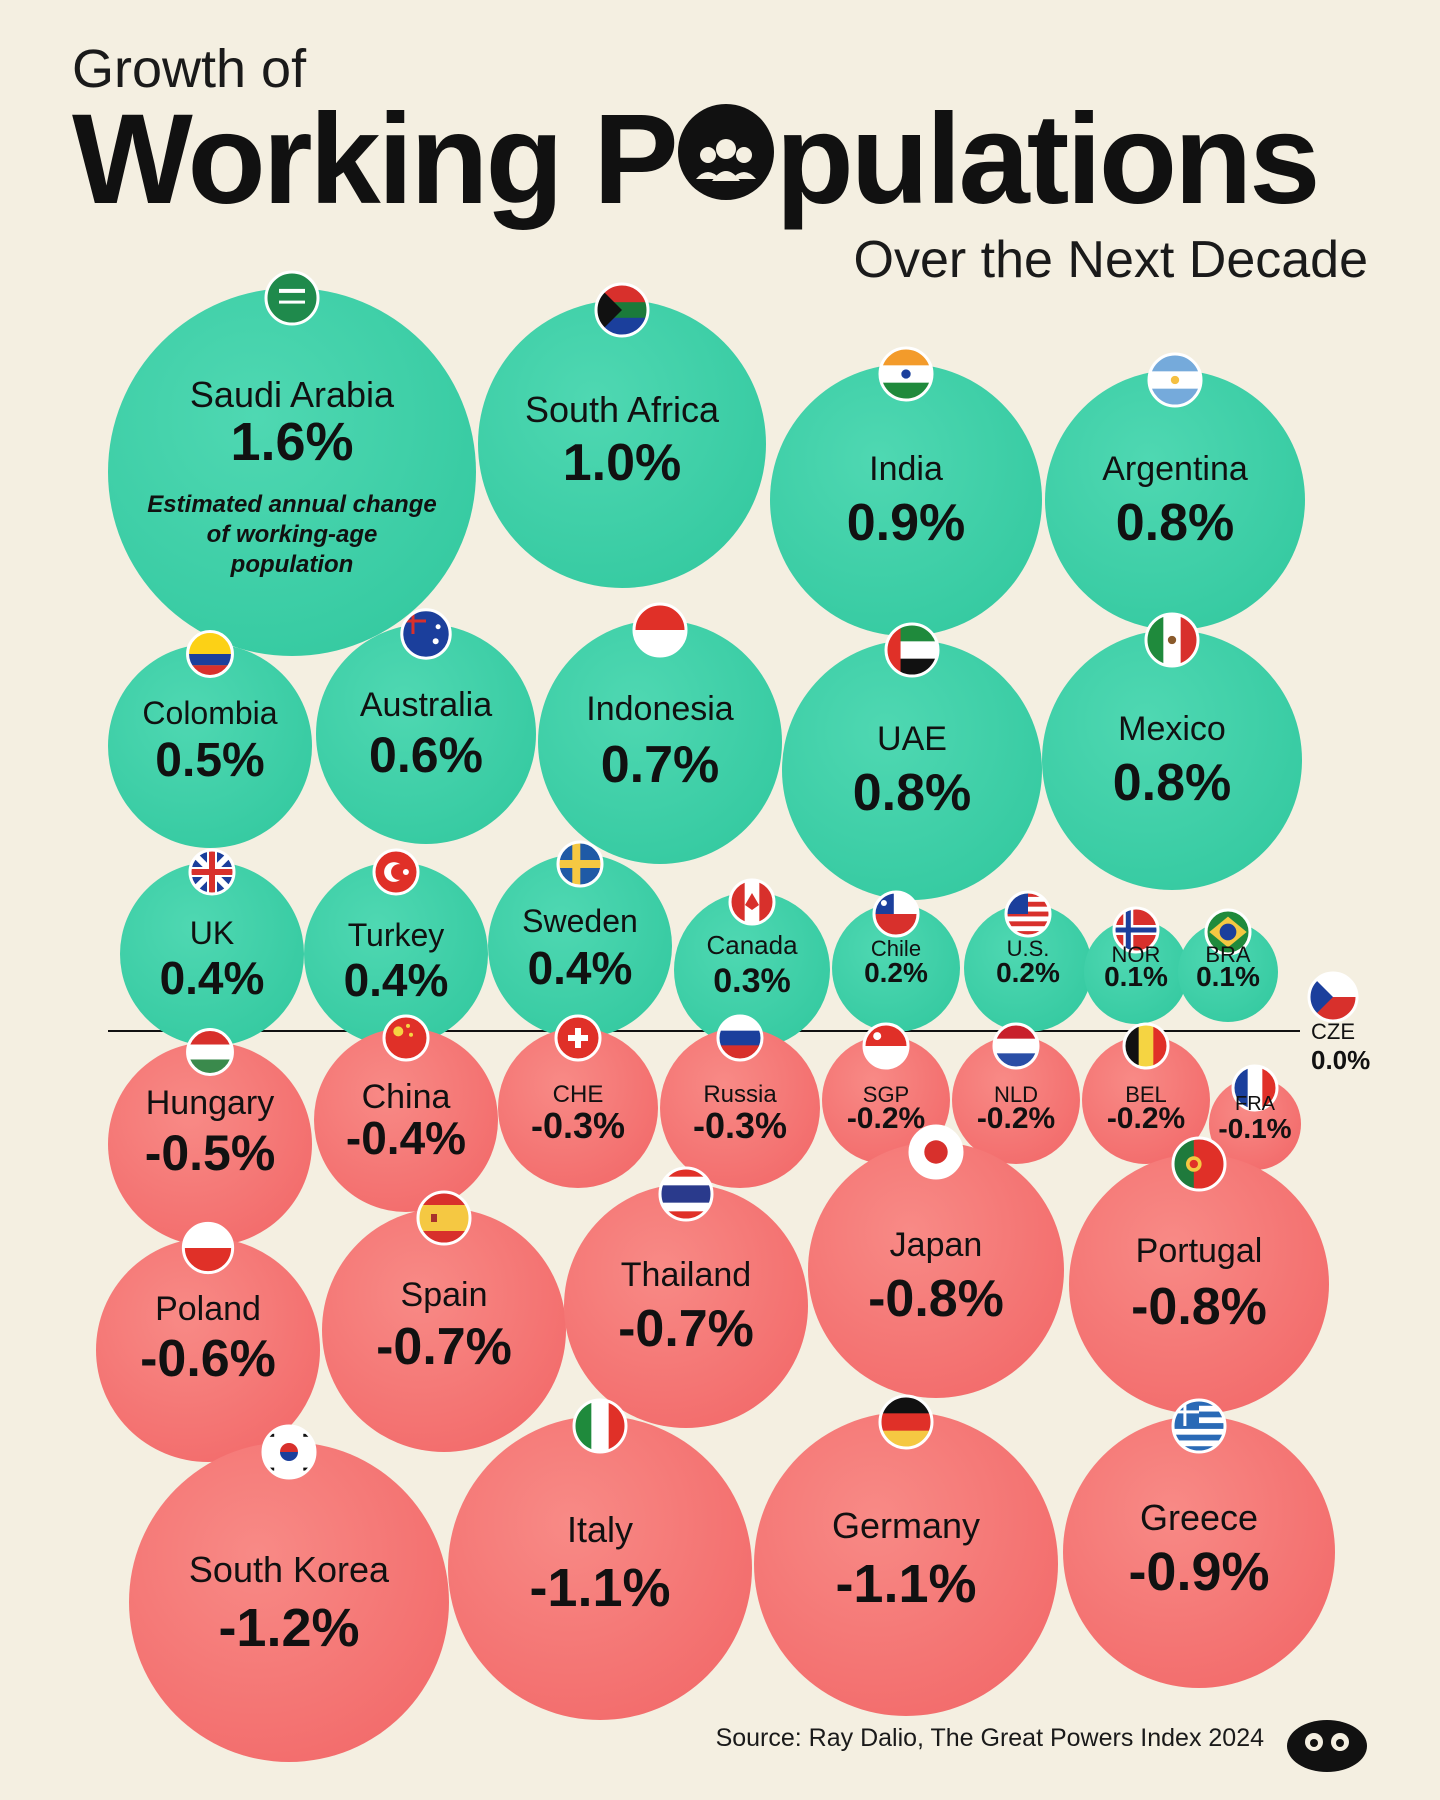 Image resolution: width=1440 pixels, height=1800 pixels. What do you see at coordinates (189, 69) in the screenshot?
I see `title-top: Growth of` at bounding box center [189, 69].